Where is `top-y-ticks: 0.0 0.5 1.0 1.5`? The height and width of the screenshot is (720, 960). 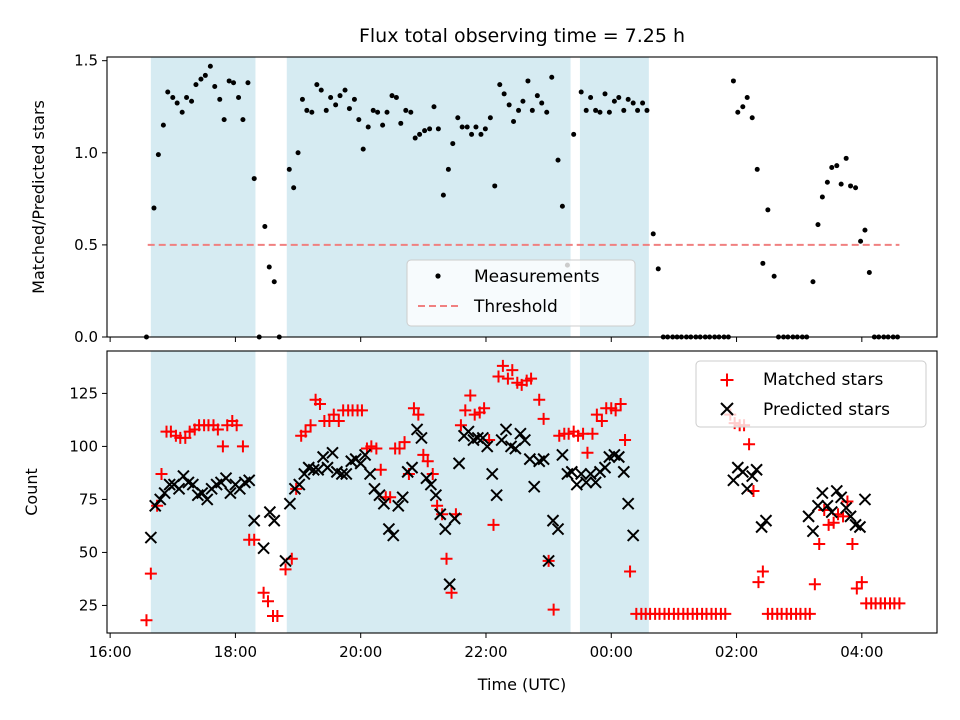 top-y-ticks: 0.0 0.5 1.0 1.5 is located at coordinates (90, 199).